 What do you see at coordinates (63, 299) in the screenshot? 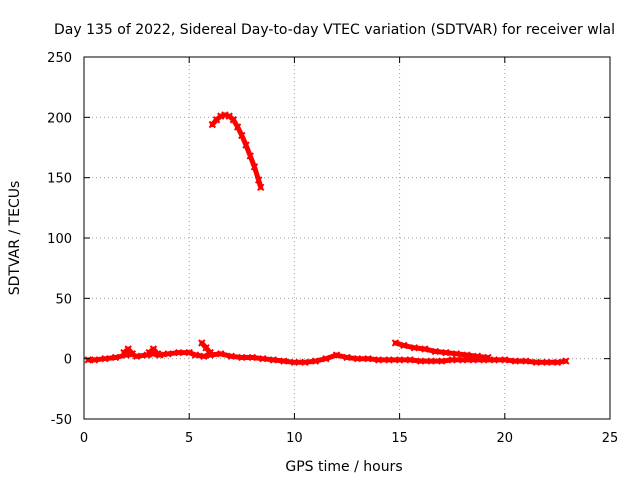
I see `y-tick-label: 50` at bounding box center [63, 299].